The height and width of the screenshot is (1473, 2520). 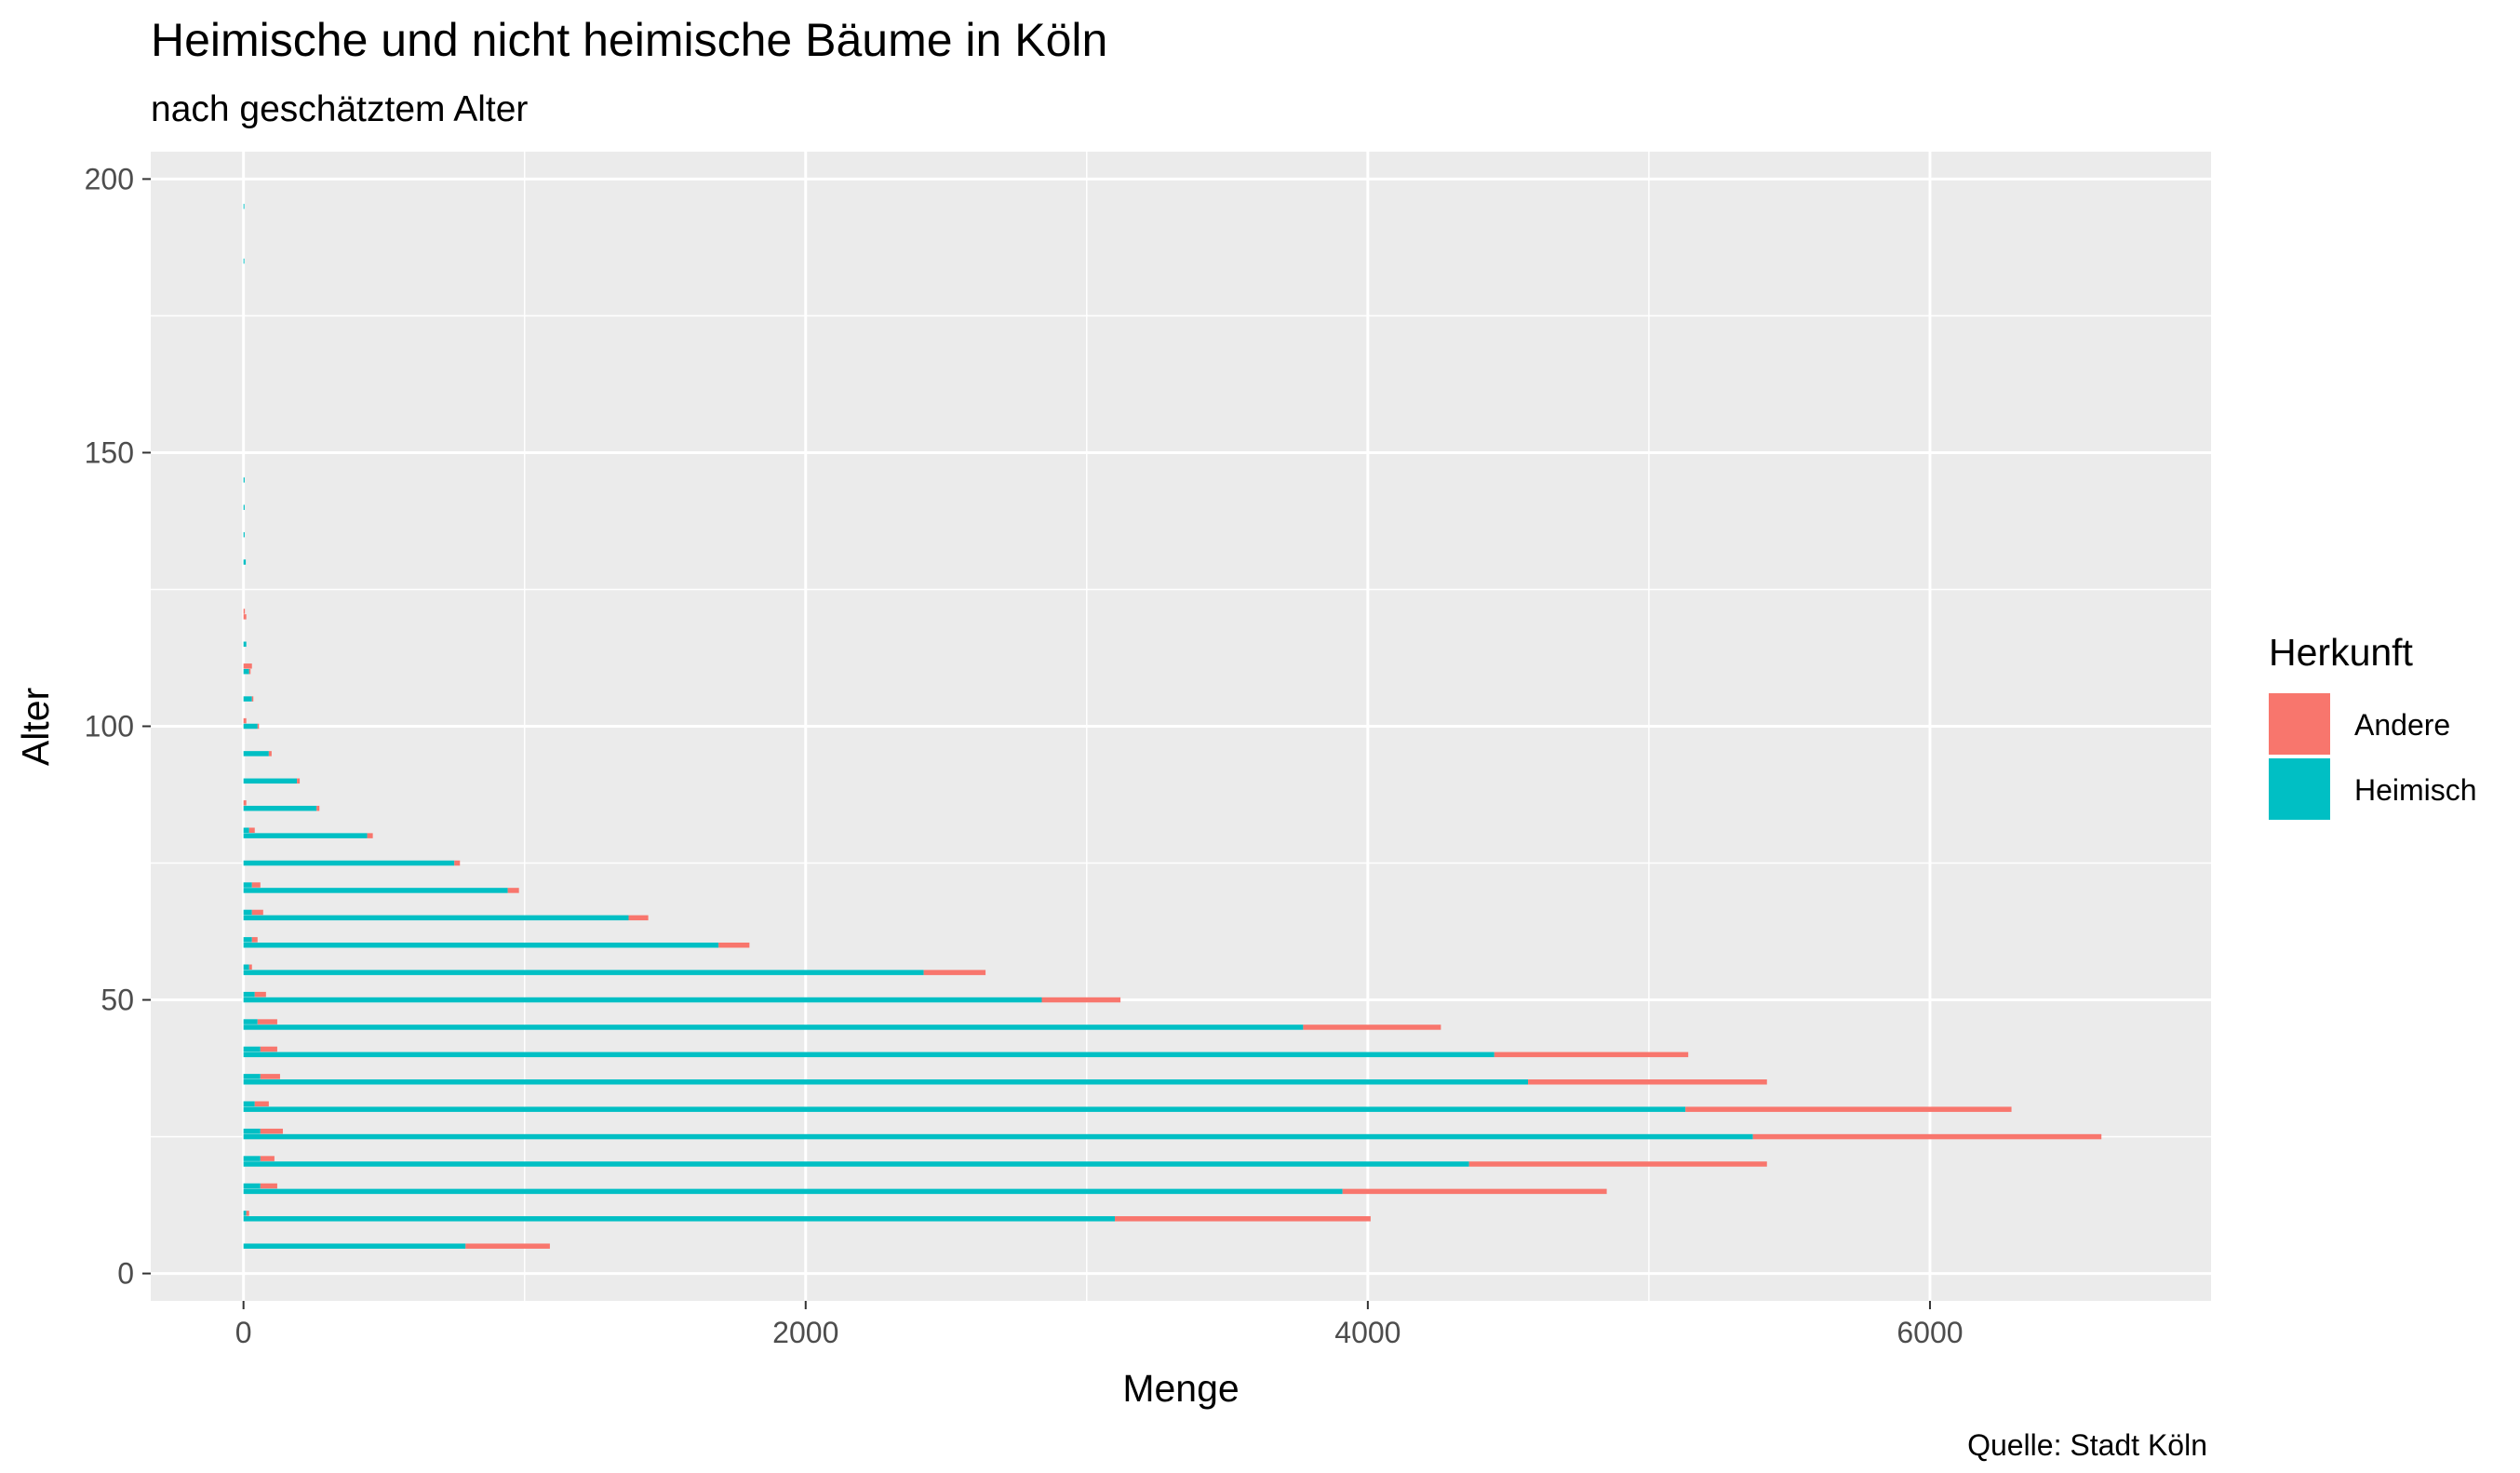 What do you see at coordinates (109, 452) in the screenshot?
I see `y-tick-label: 150` at bounding box center [109, 452].